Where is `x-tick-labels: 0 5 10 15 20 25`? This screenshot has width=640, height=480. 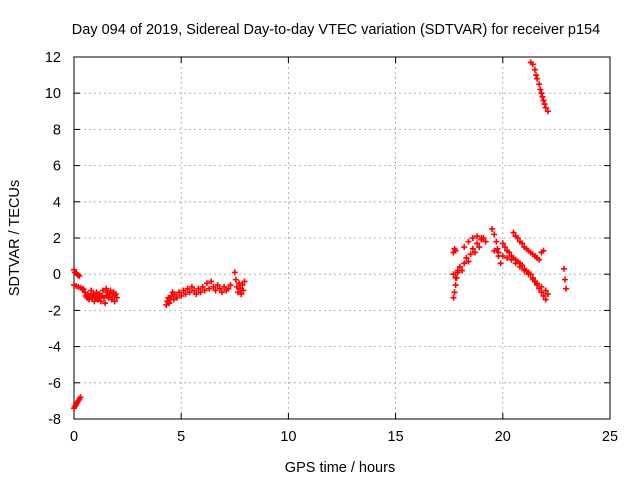 x-tick-labels: 0 5 10 15 20 25 is located at coordinates (344, 437).